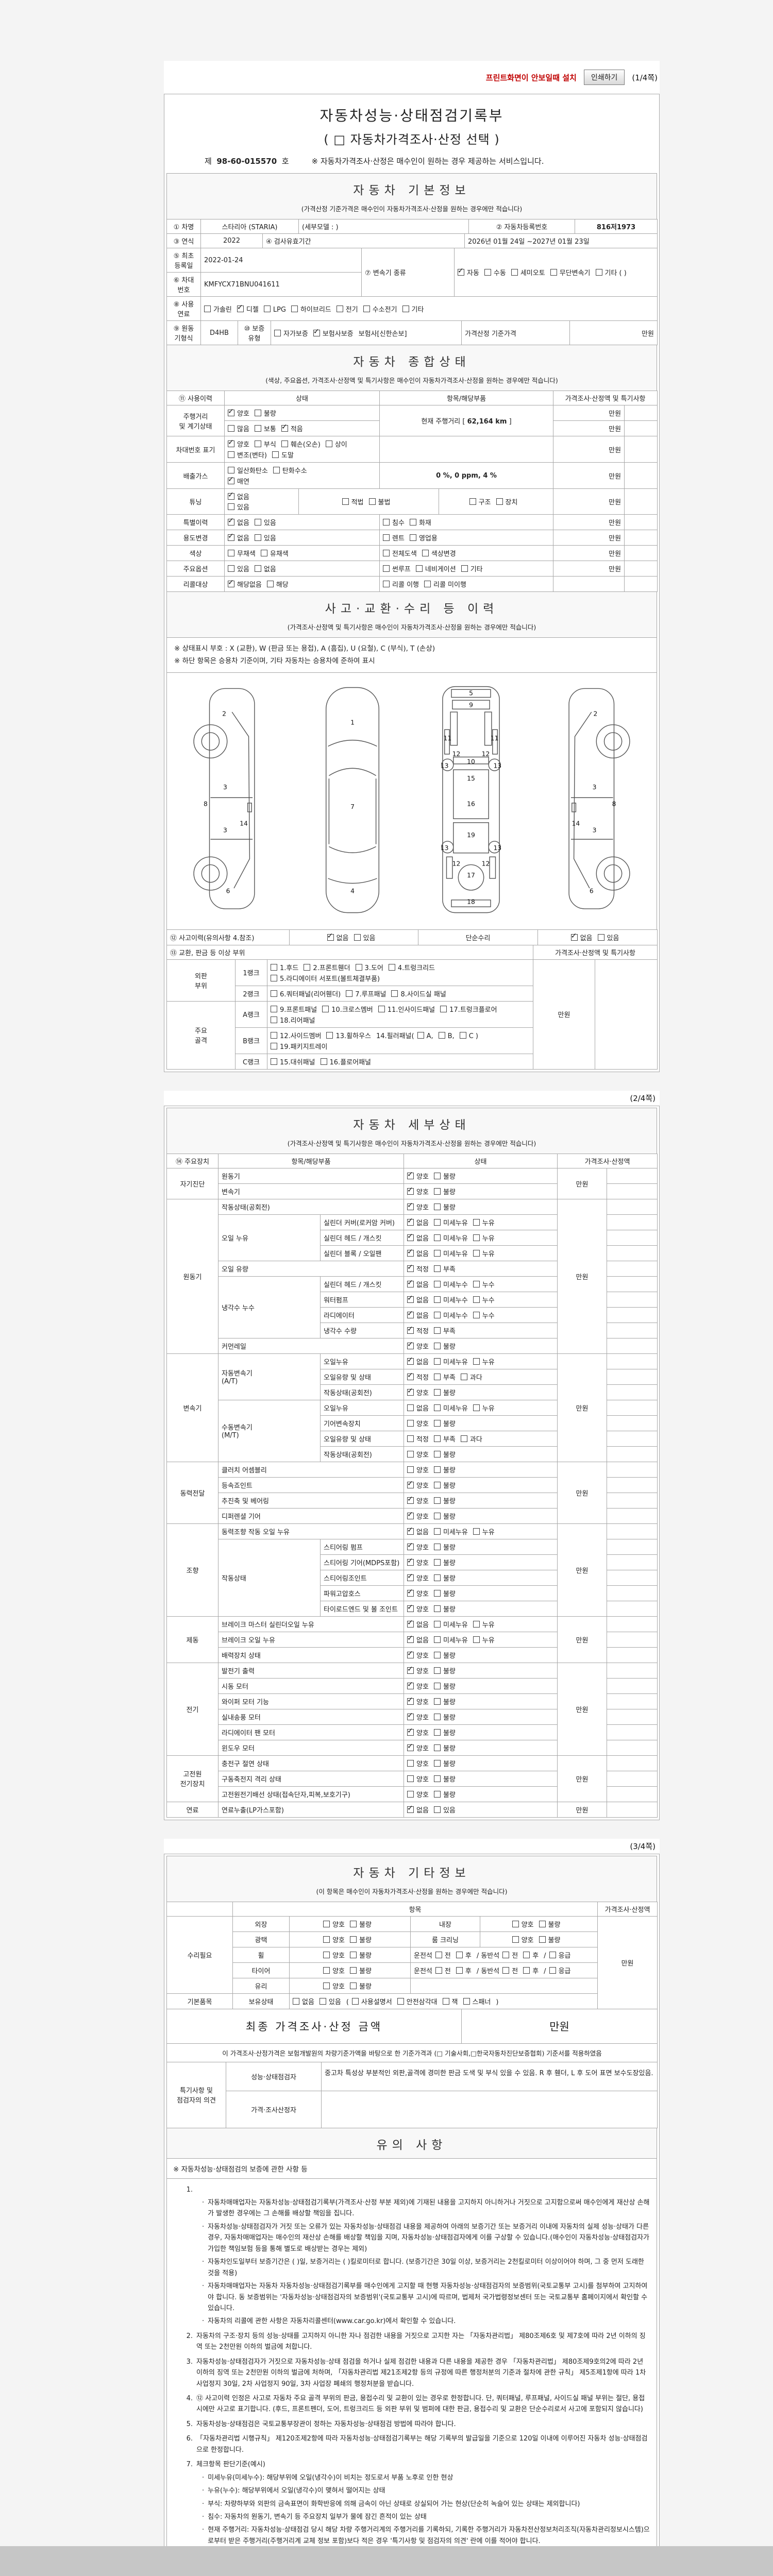 This screenshot has width=773, height=2576. Describe the element at coordinates (604, 77) in the screenshot. I see `print-button: 인쇄하기` at that location.